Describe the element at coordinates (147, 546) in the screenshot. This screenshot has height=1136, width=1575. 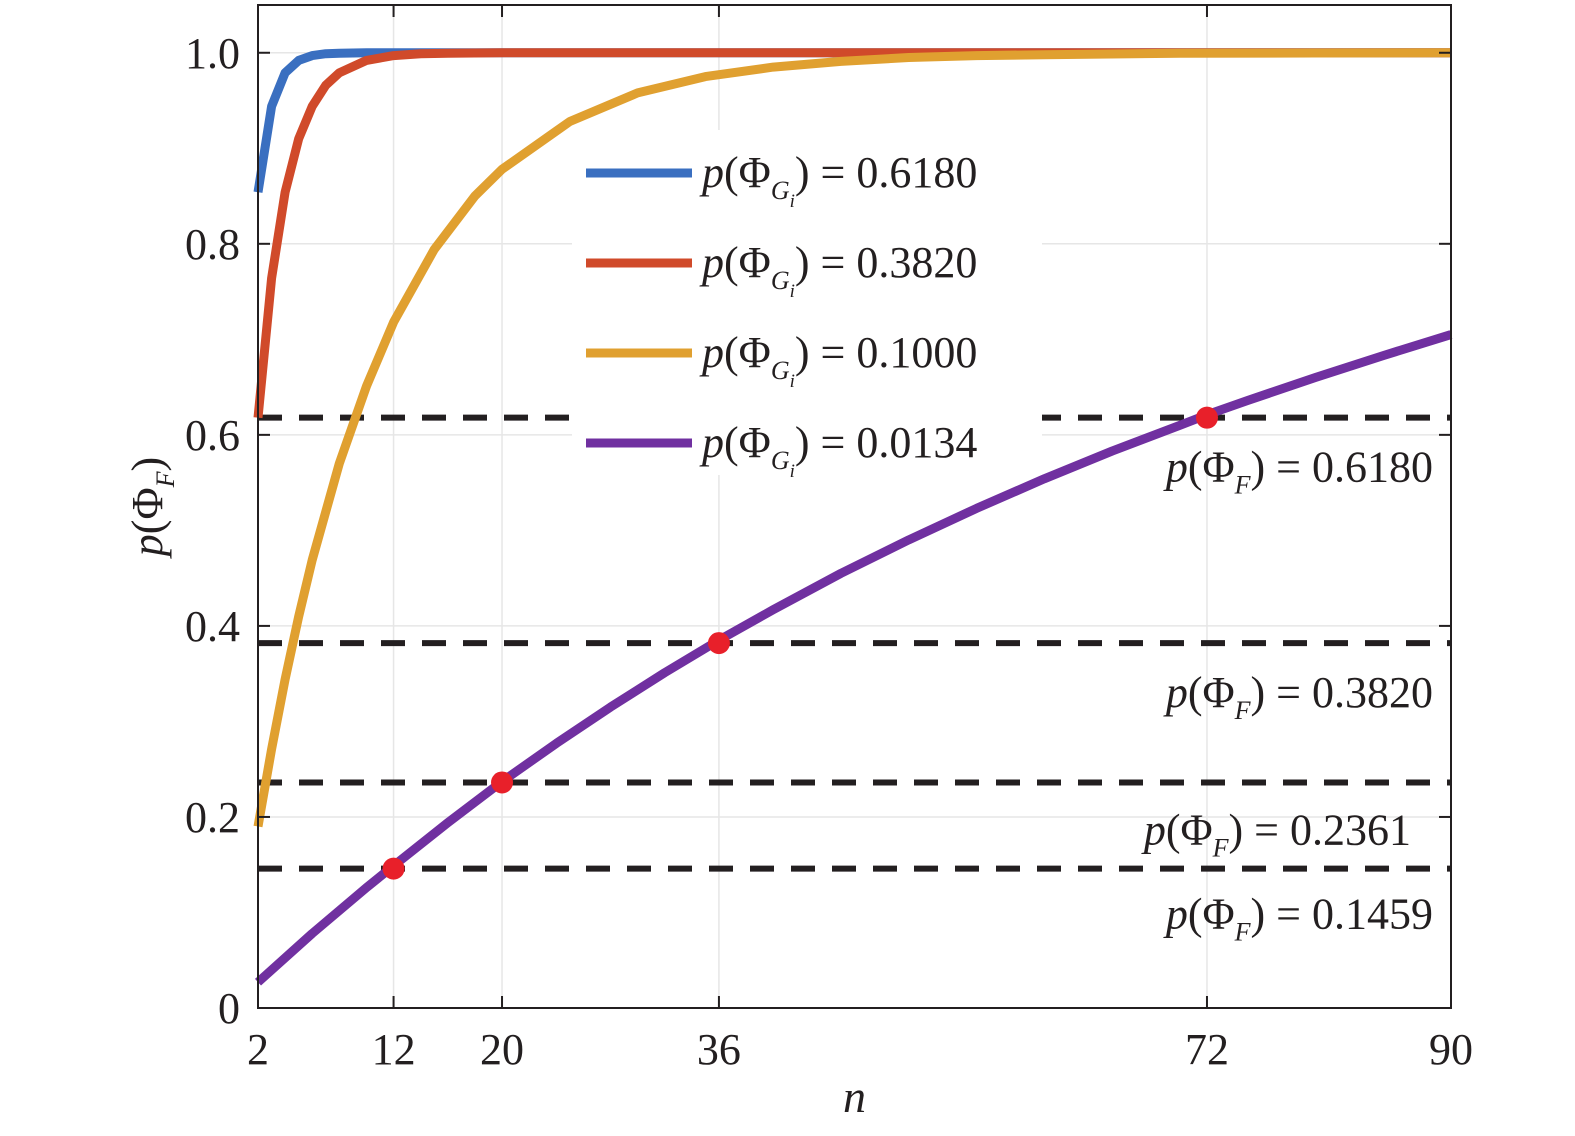
I see `y-axis-label-p: p` at that location.